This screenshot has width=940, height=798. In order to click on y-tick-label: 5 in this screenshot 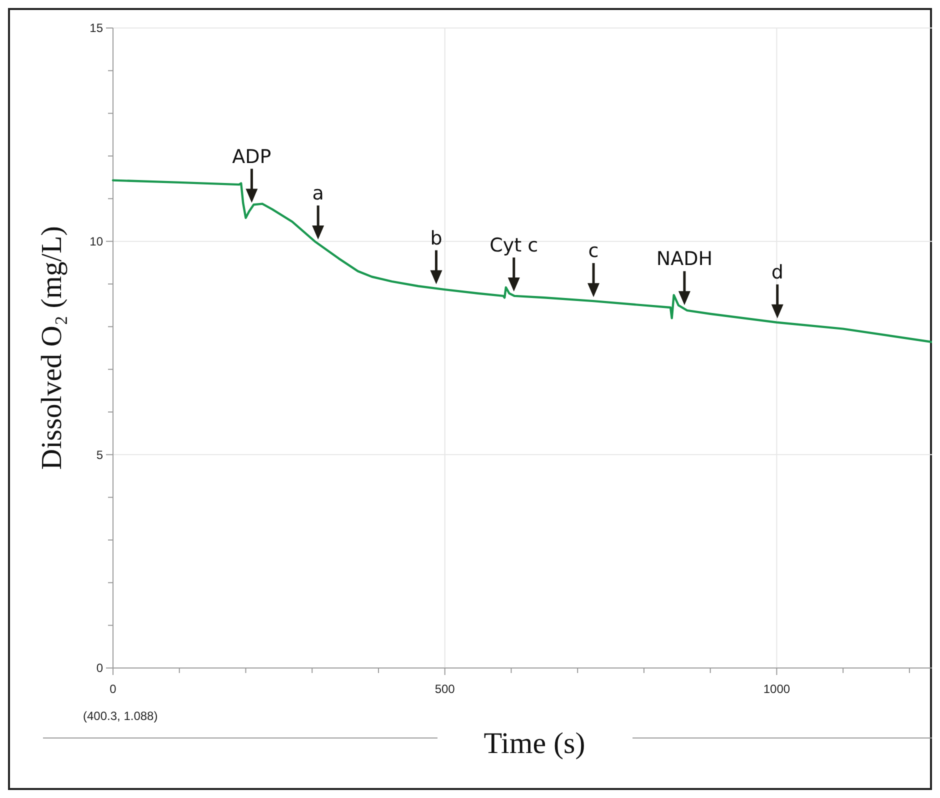, I will do `click(100, 455)`.